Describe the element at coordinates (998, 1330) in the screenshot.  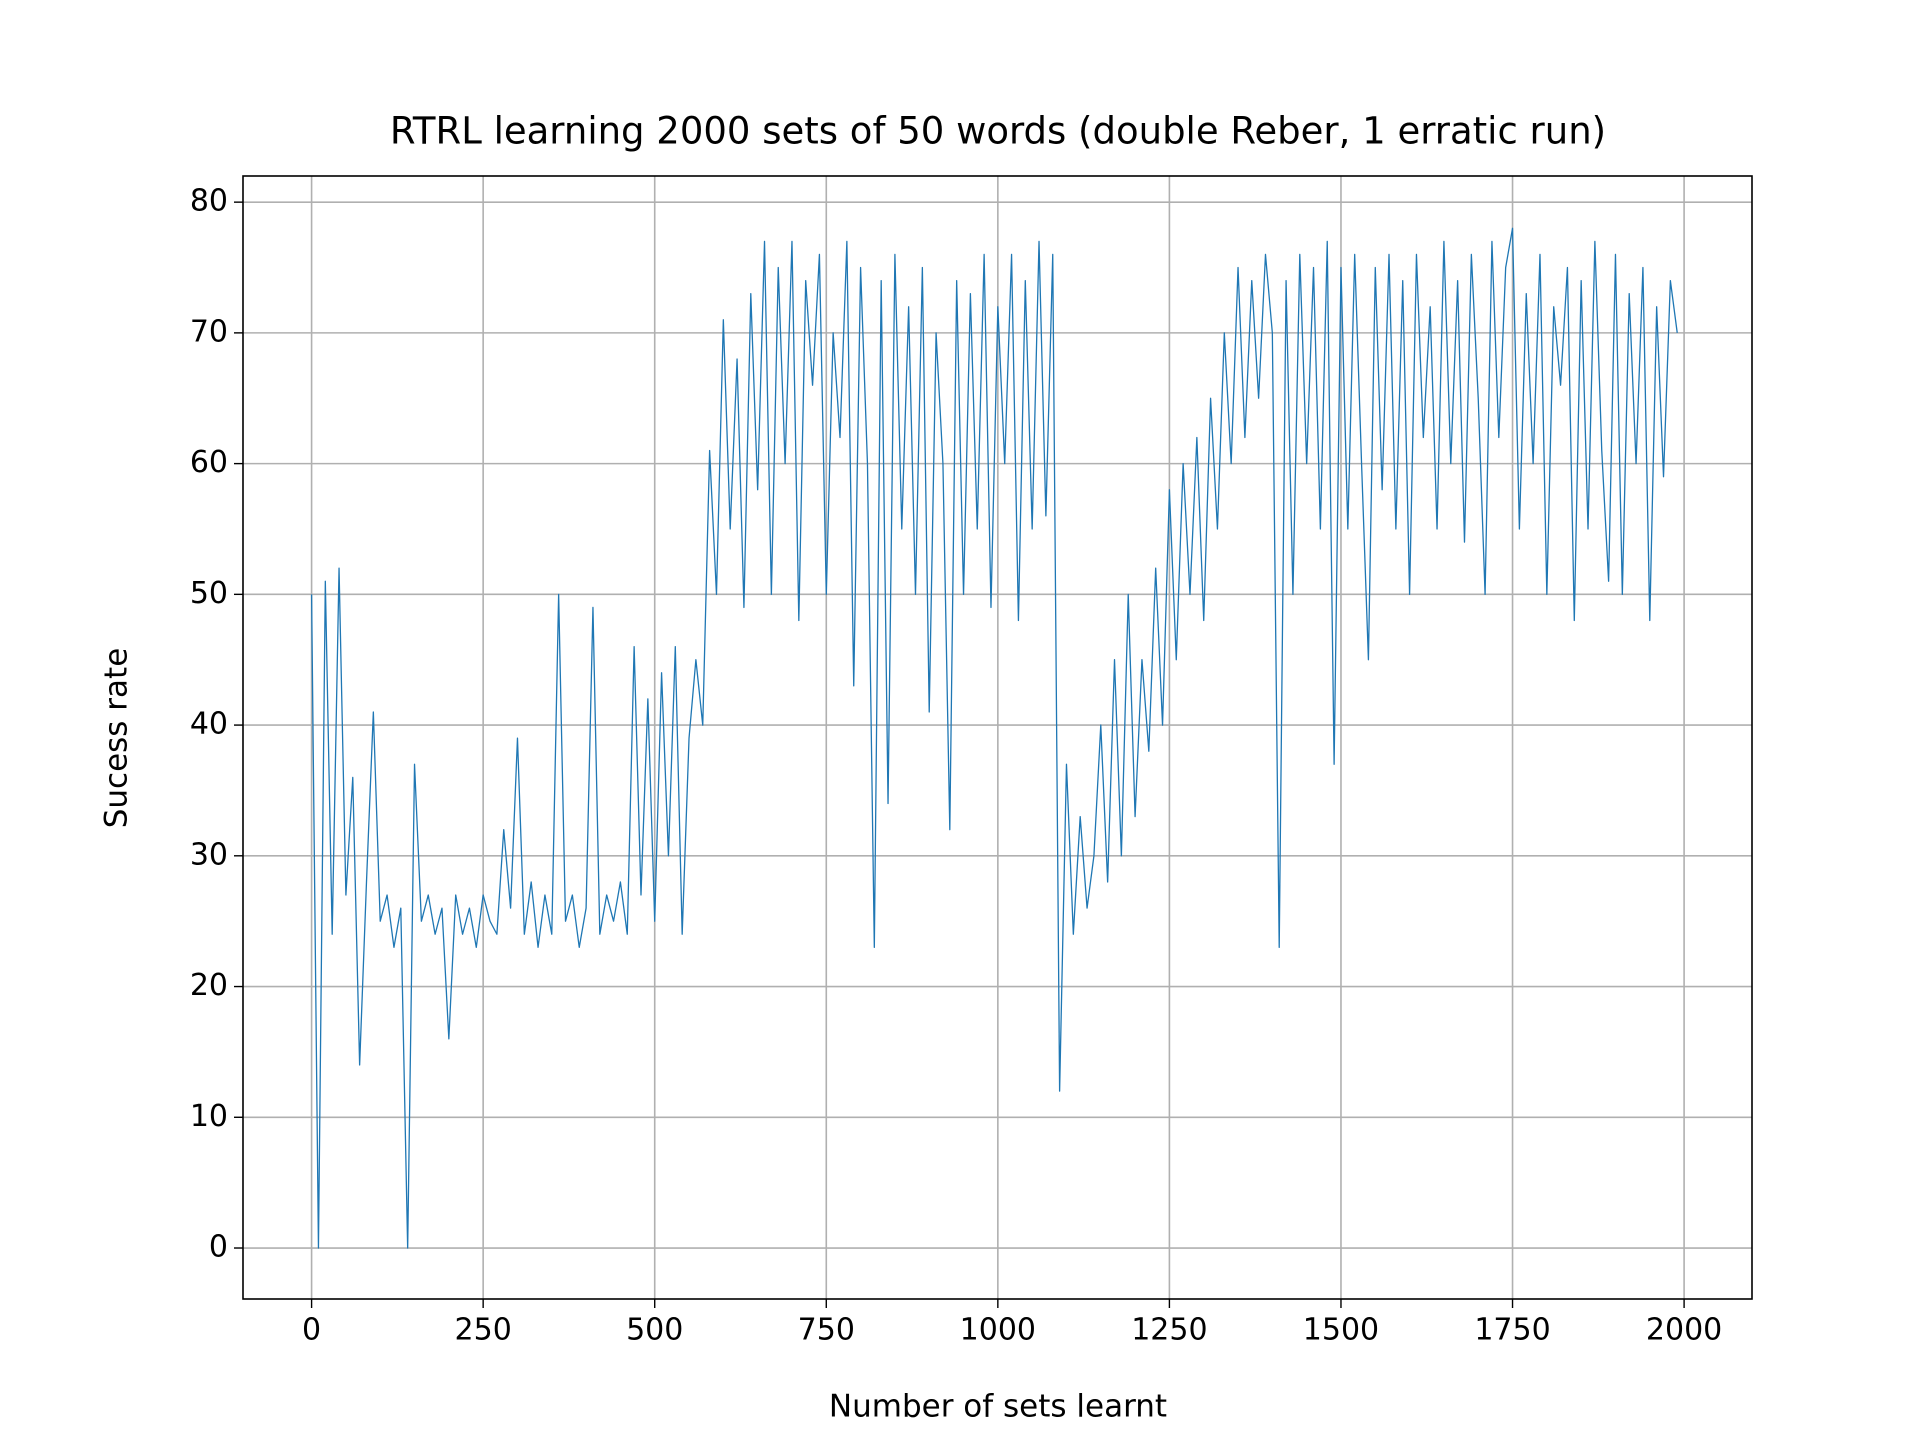
I see `x-tick-label: 1000` at that location.